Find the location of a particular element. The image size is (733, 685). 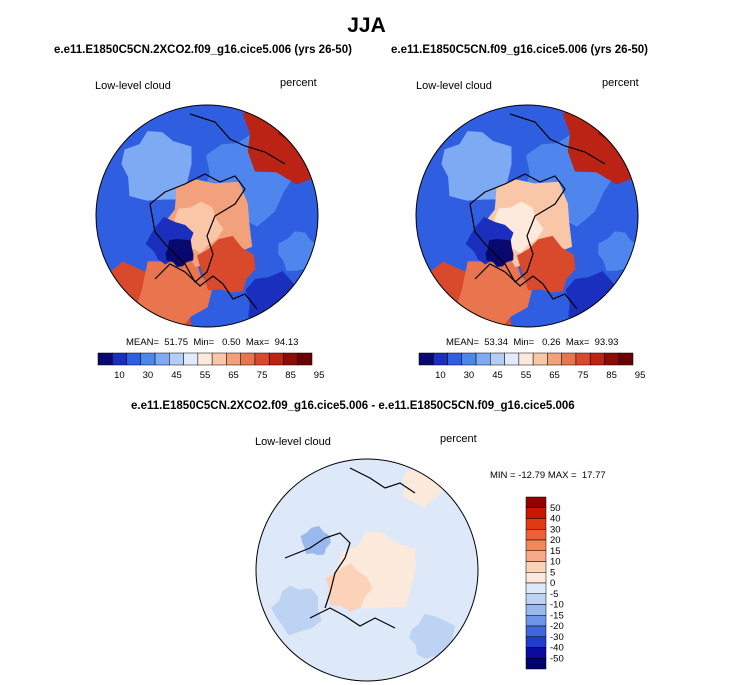

diff-variable-label: Low-level cloud is located at coordinates (293, 442).